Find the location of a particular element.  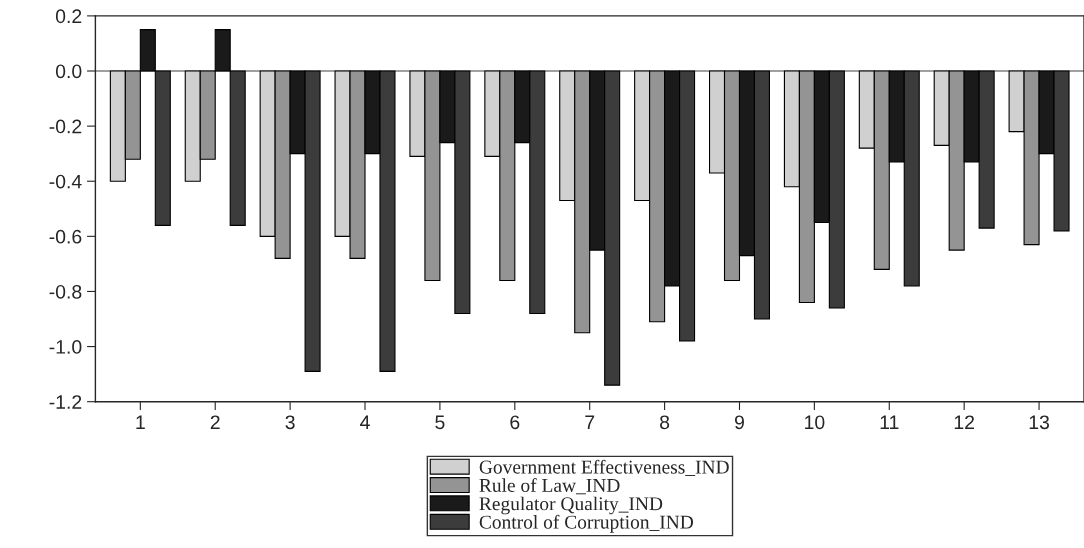

legend-label: Regulator Quality_IND is located at coordinates (571, 505).